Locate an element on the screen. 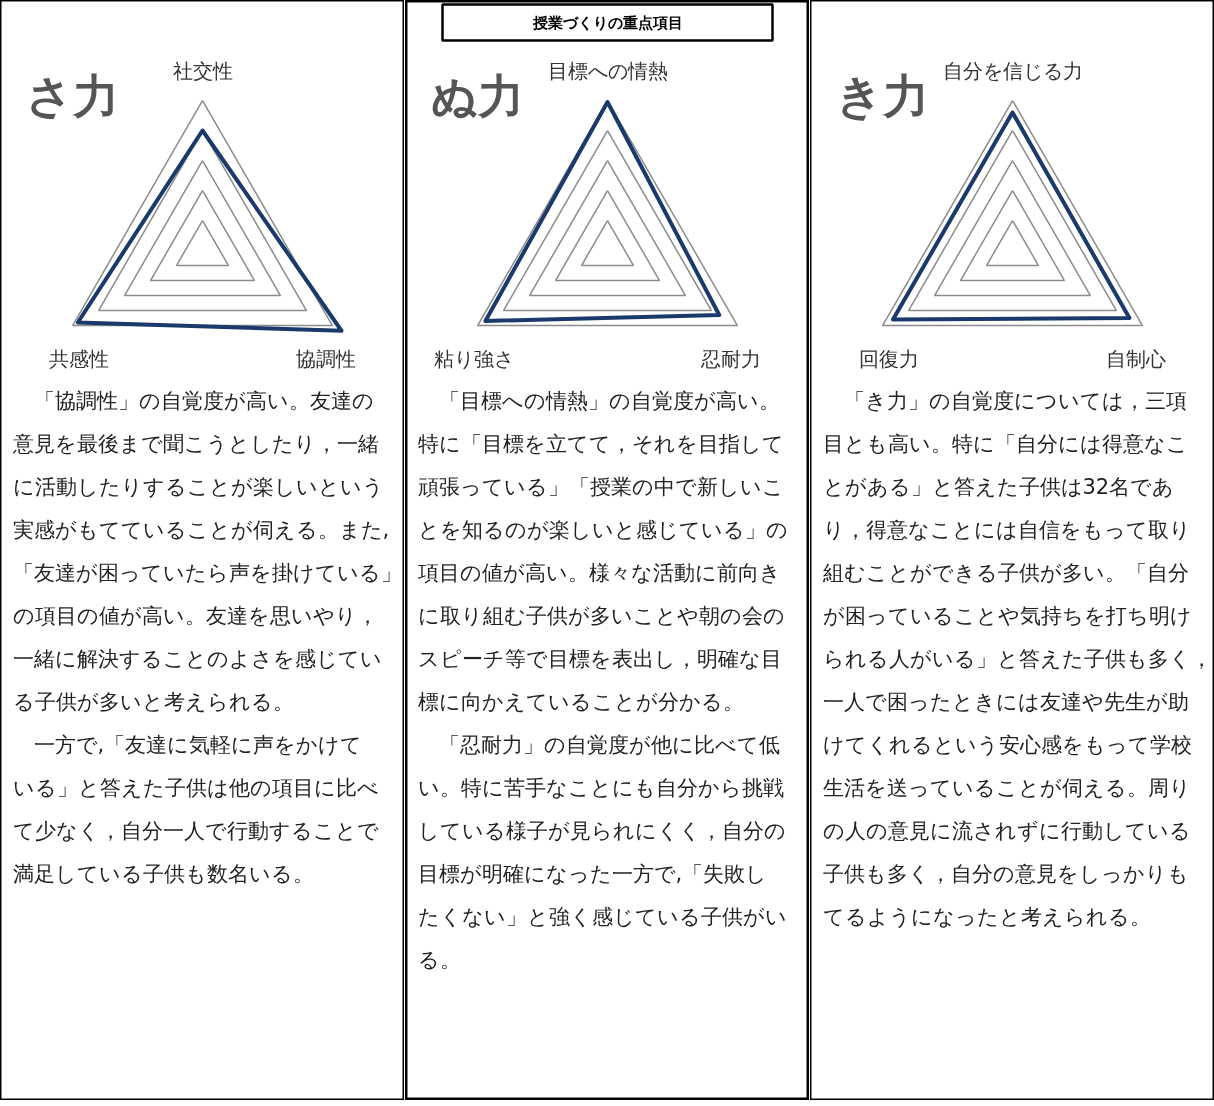  spoke-label: 共感性 is located at coordinates (79, 358).